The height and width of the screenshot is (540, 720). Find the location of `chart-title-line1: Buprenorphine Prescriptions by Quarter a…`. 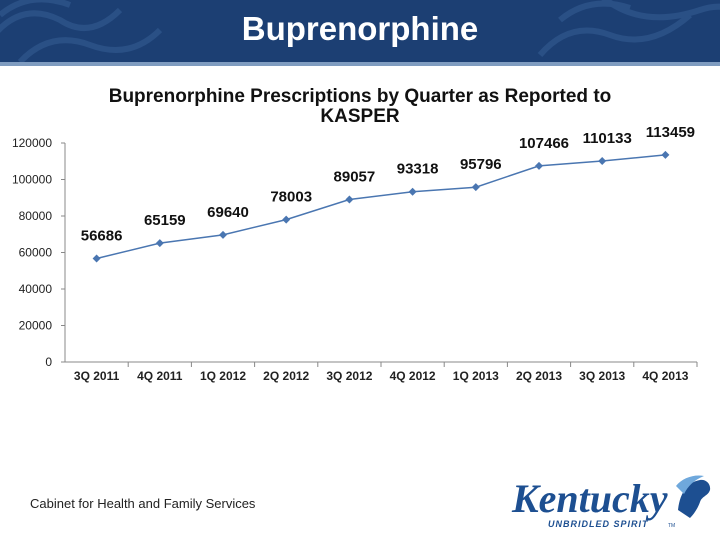

chart-title-line1: Buprenorphine Prescriptions by Quarter a… is located at coordinates (360, 96).